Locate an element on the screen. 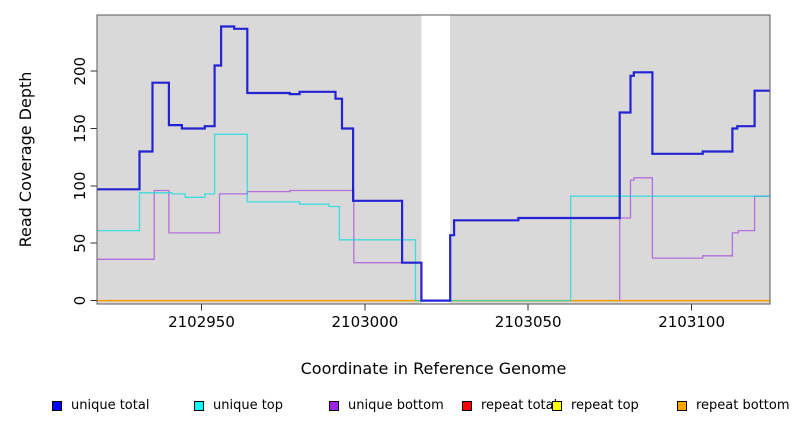  x-tick-label: 2102950 is located at coordinates (201, 322).